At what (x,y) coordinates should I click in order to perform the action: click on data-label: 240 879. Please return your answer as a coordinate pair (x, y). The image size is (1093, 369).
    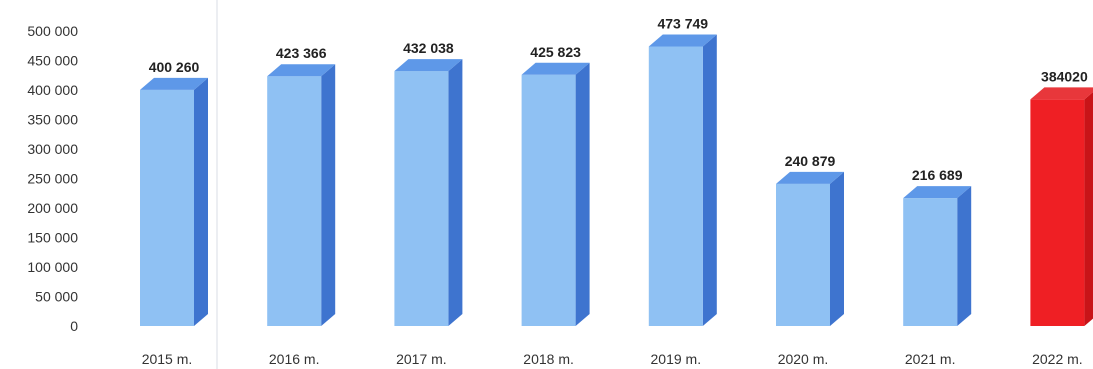
    Looking at the image, I should click on (810, 161).